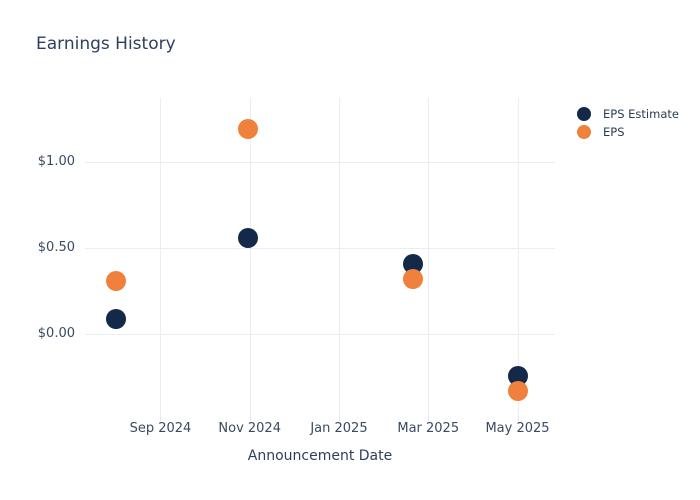  I want to click on x-tick-label: May 2025, so click(517, 428).